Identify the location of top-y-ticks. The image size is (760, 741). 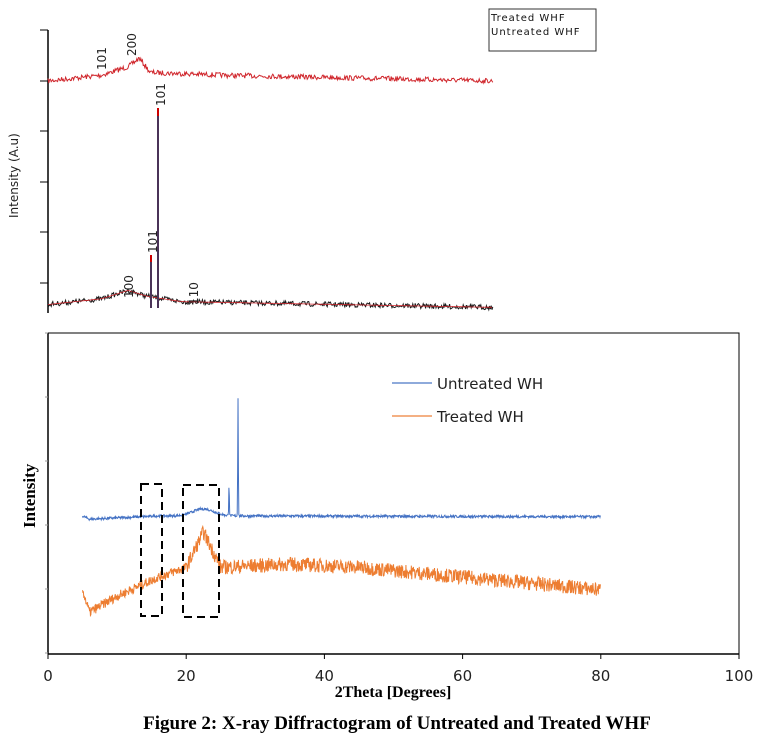
(44, 156).